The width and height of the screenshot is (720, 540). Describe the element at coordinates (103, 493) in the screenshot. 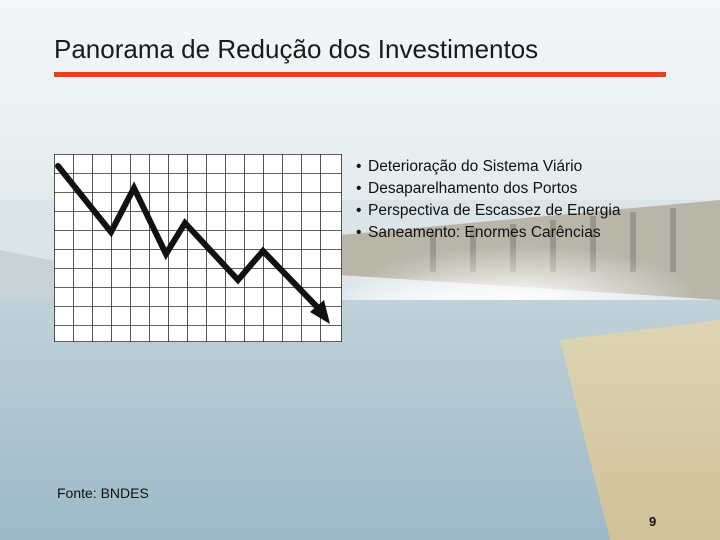

I see `source-note: Fonte: BNDES` at that location.